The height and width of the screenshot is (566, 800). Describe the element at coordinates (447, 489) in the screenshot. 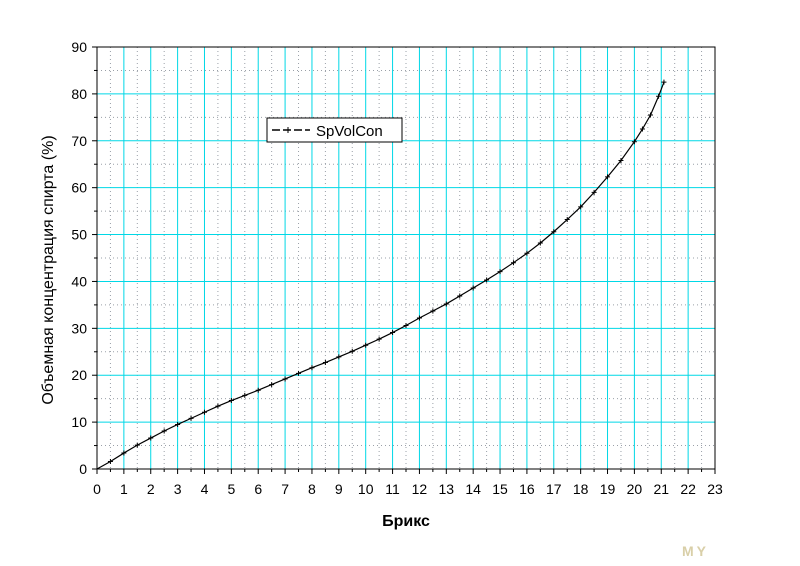

I see `x-tick-label: 13` at that location.